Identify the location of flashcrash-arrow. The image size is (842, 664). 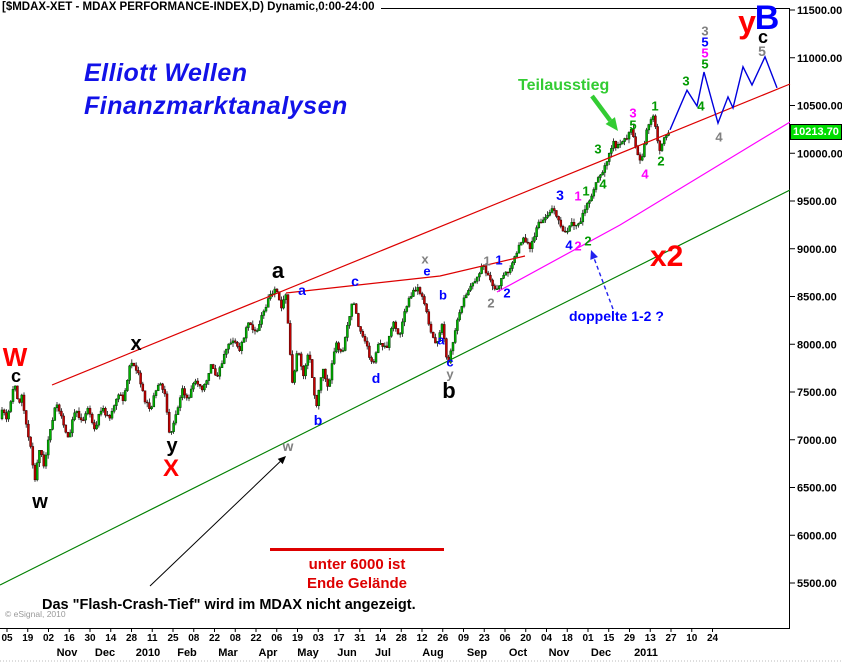
(217, 521).